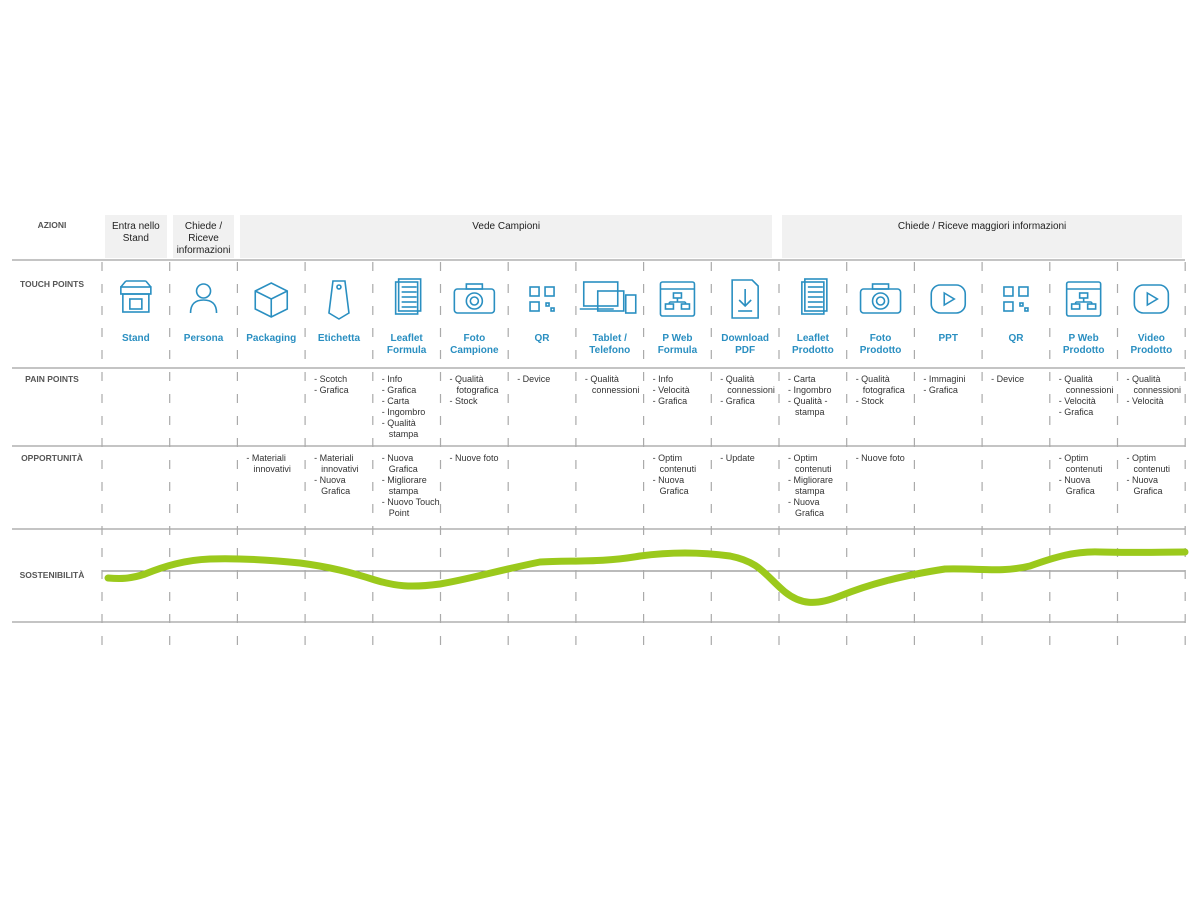 Image resolution: width=1200 pixels, height=900 pixels. I want to click on opportunity-list: - Materiali innovativi, so click(272, 464).